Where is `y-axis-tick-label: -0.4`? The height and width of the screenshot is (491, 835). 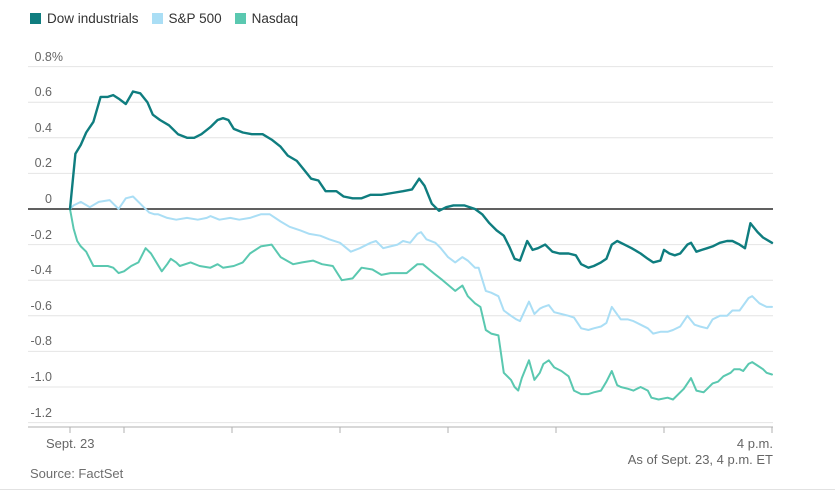
y-axis-tick-label: -0.4 is located at coordinates (41, 270).